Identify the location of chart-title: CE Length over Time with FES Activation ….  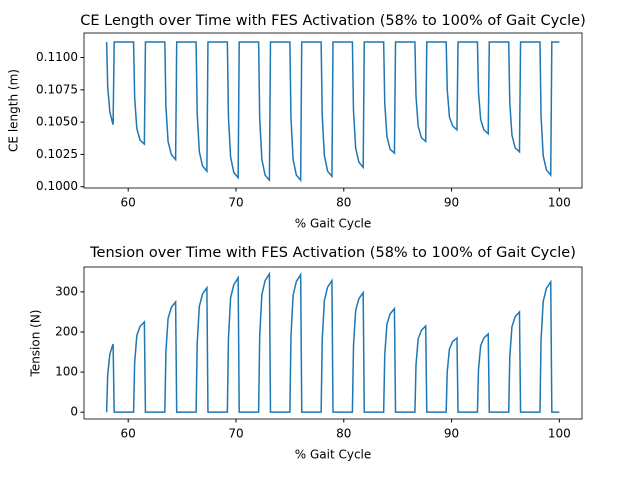
(332, 21).